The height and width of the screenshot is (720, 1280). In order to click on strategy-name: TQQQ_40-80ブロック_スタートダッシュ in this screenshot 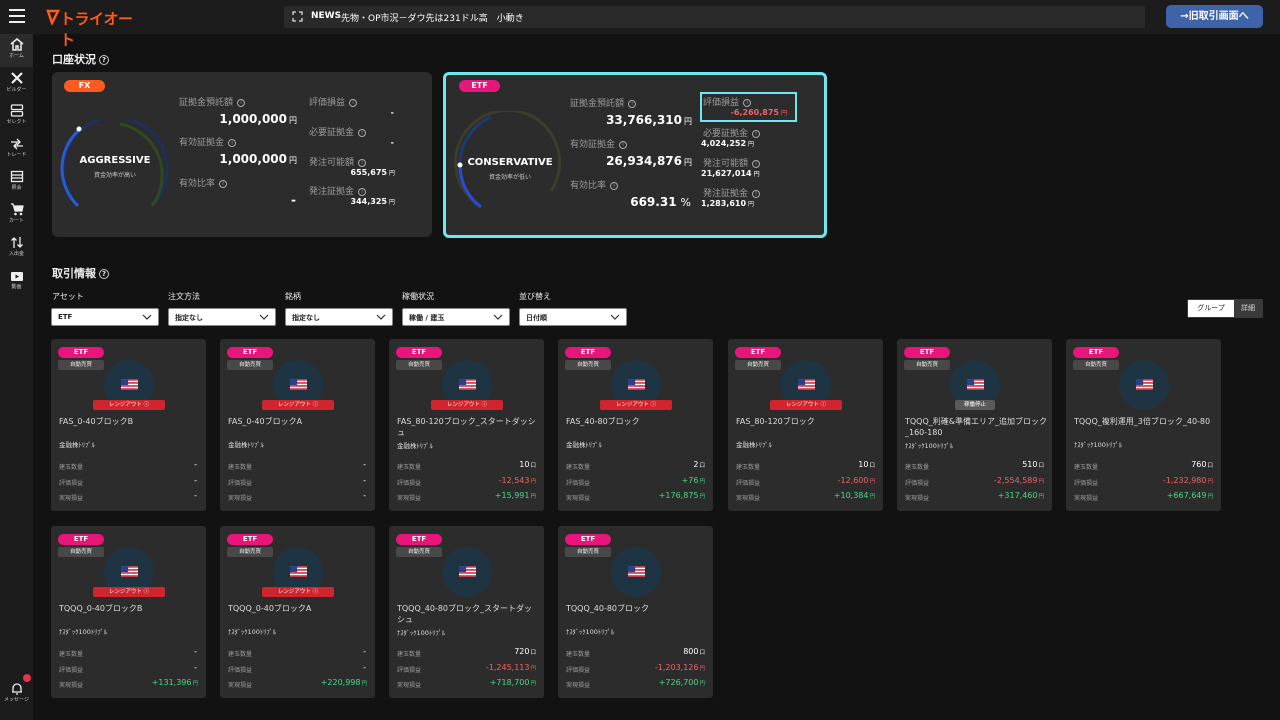, I will do `click(465, 614)`.